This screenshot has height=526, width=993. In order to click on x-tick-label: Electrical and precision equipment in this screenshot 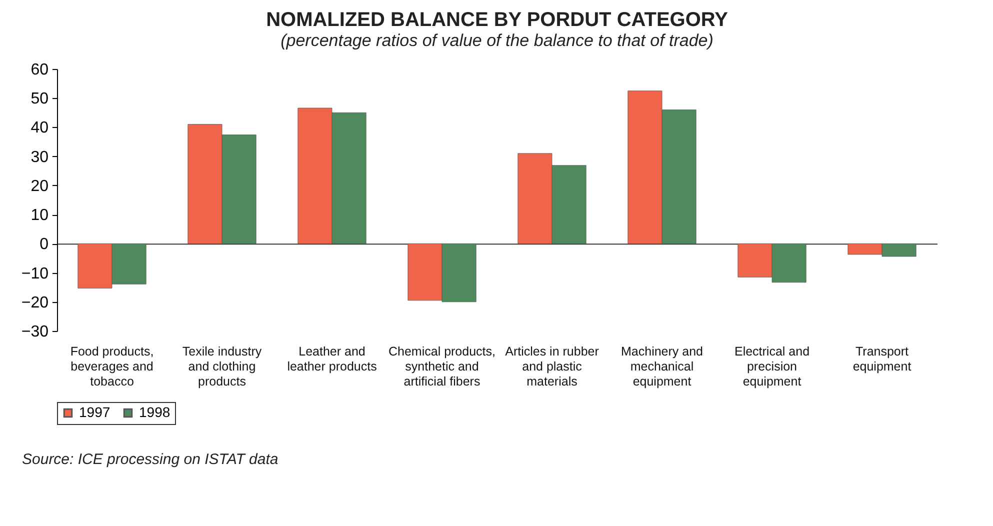, I will do `click(772, 366)`.